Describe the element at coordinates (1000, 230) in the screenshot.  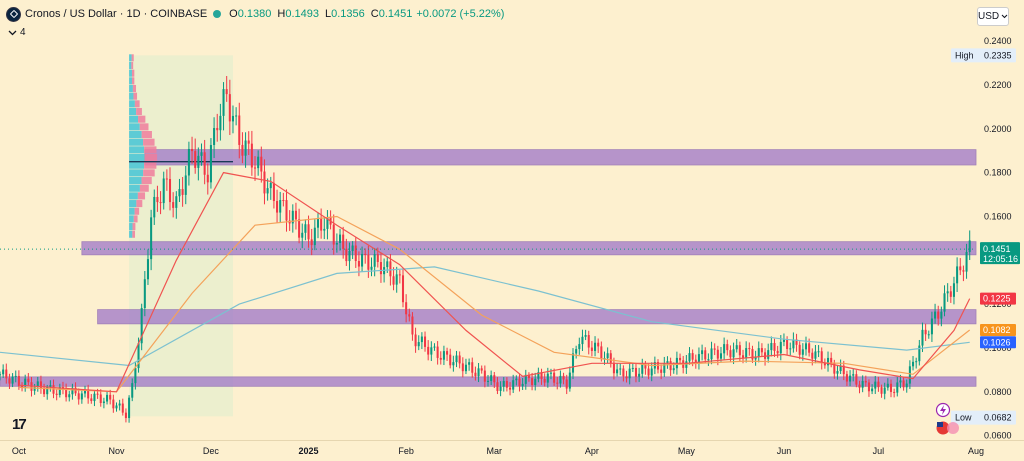
I see `price-axis-panel` at that location.